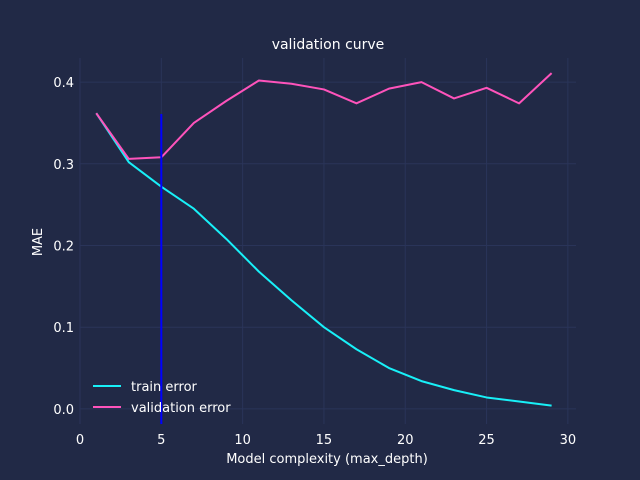 This screenshot has height=480, width=640. I want to click on y-tick-label: 0.4, so click(63, 83).